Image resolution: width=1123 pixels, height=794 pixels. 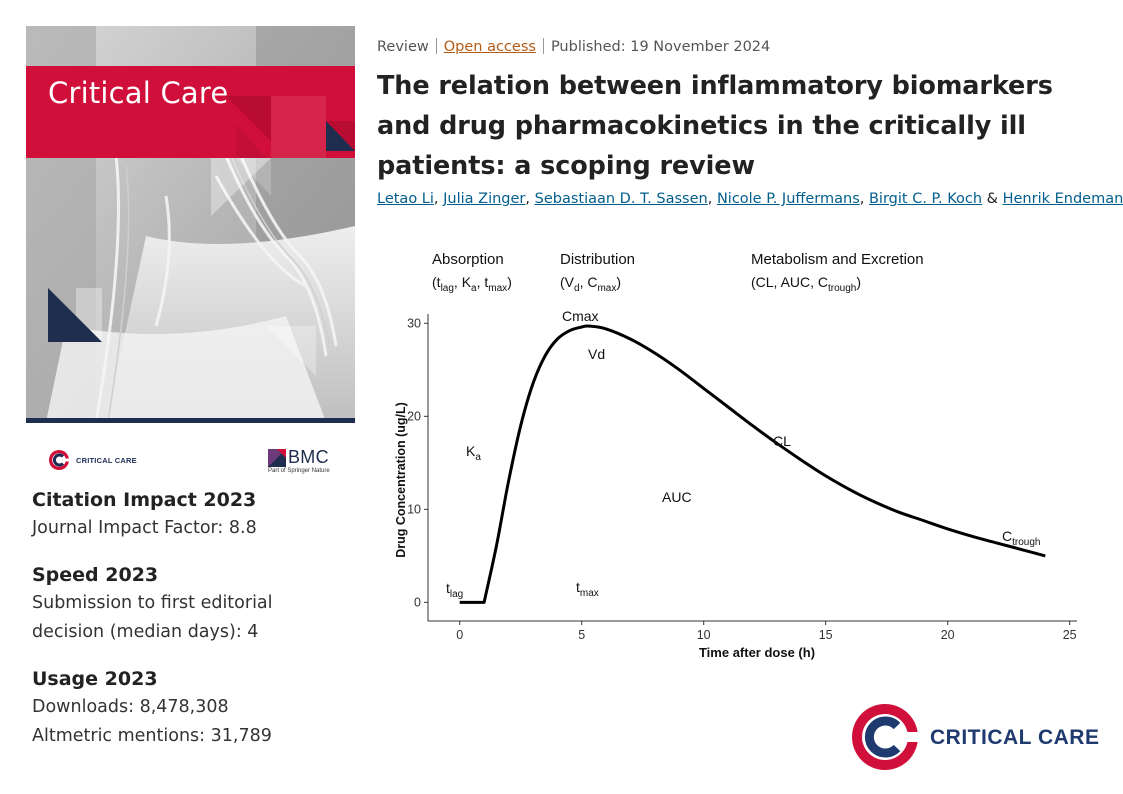 I want to click on published-date: Published: 19 November 2024, so click(x=660, y=47).